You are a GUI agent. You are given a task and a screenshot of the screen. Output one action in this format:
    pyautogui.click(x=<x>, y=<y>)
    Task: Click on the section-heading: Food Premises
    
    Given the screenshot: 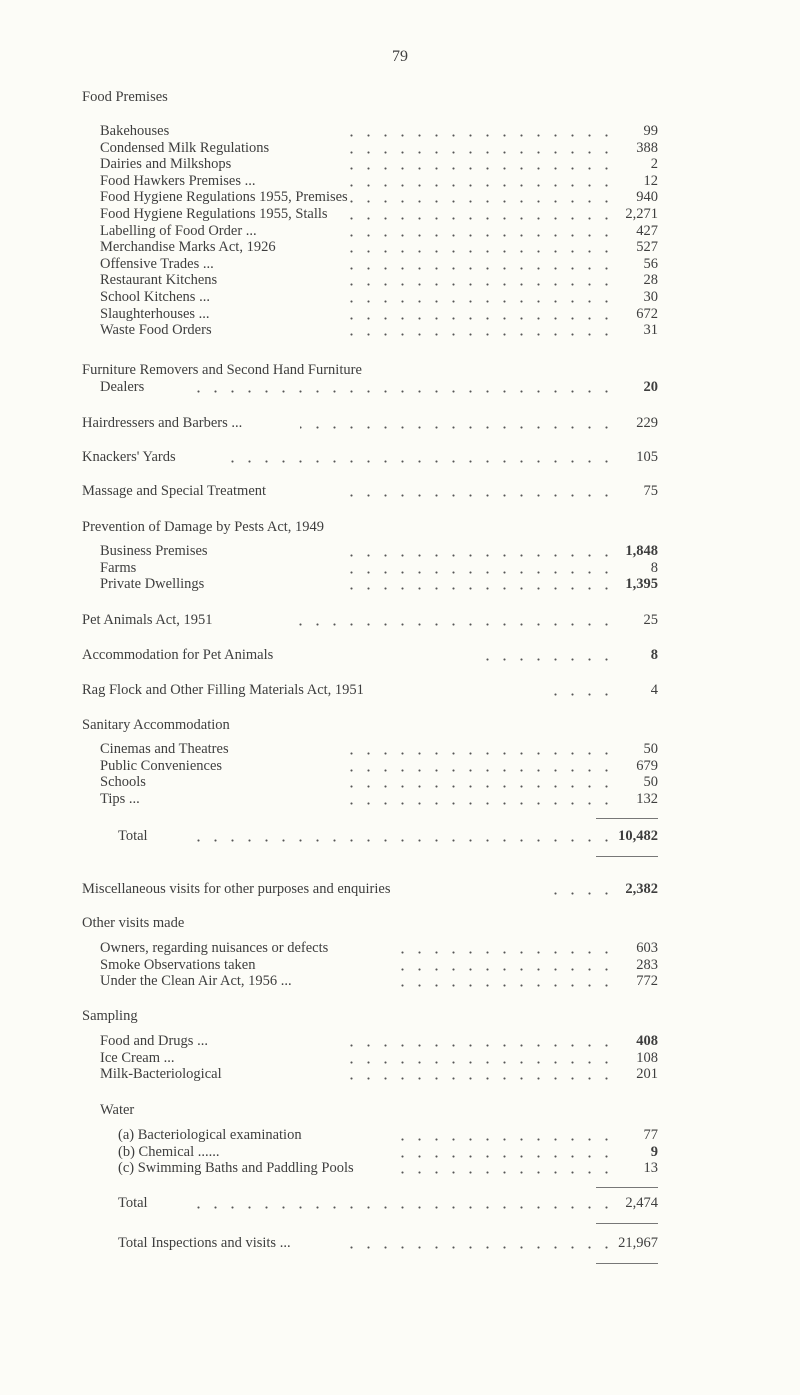 What is the action you would take?
    pyautogui.click(x=400, y=97)
    